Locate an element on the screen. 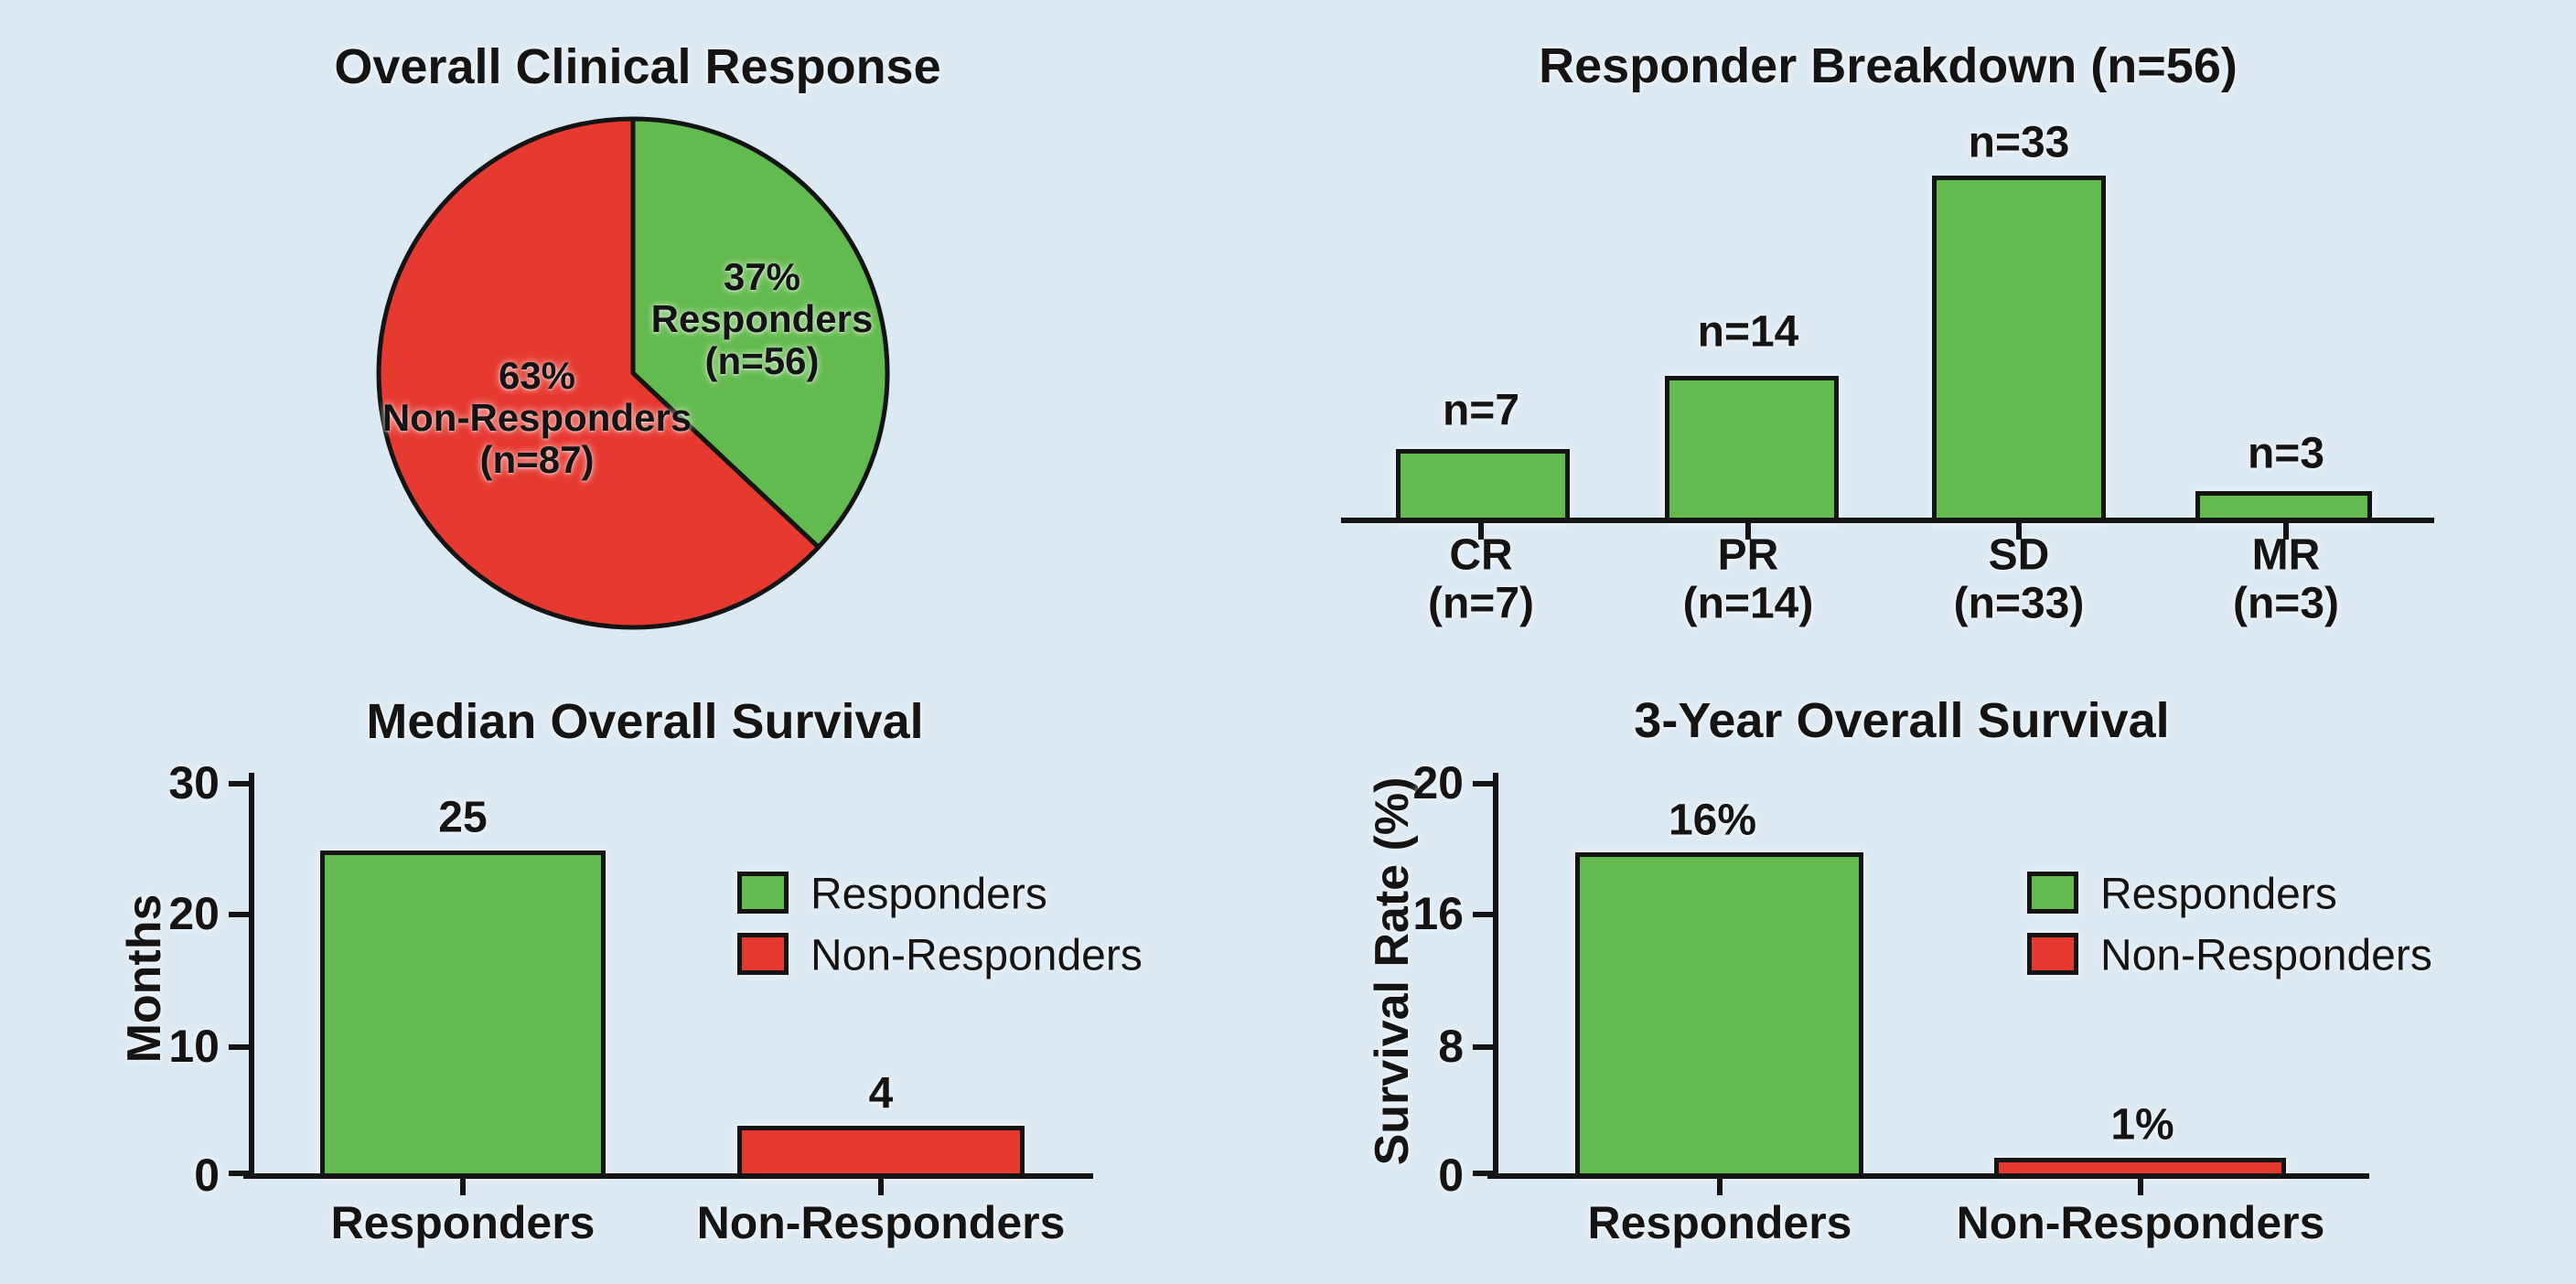  pie-responders-name: Responders is located at coordinates (762, 318).